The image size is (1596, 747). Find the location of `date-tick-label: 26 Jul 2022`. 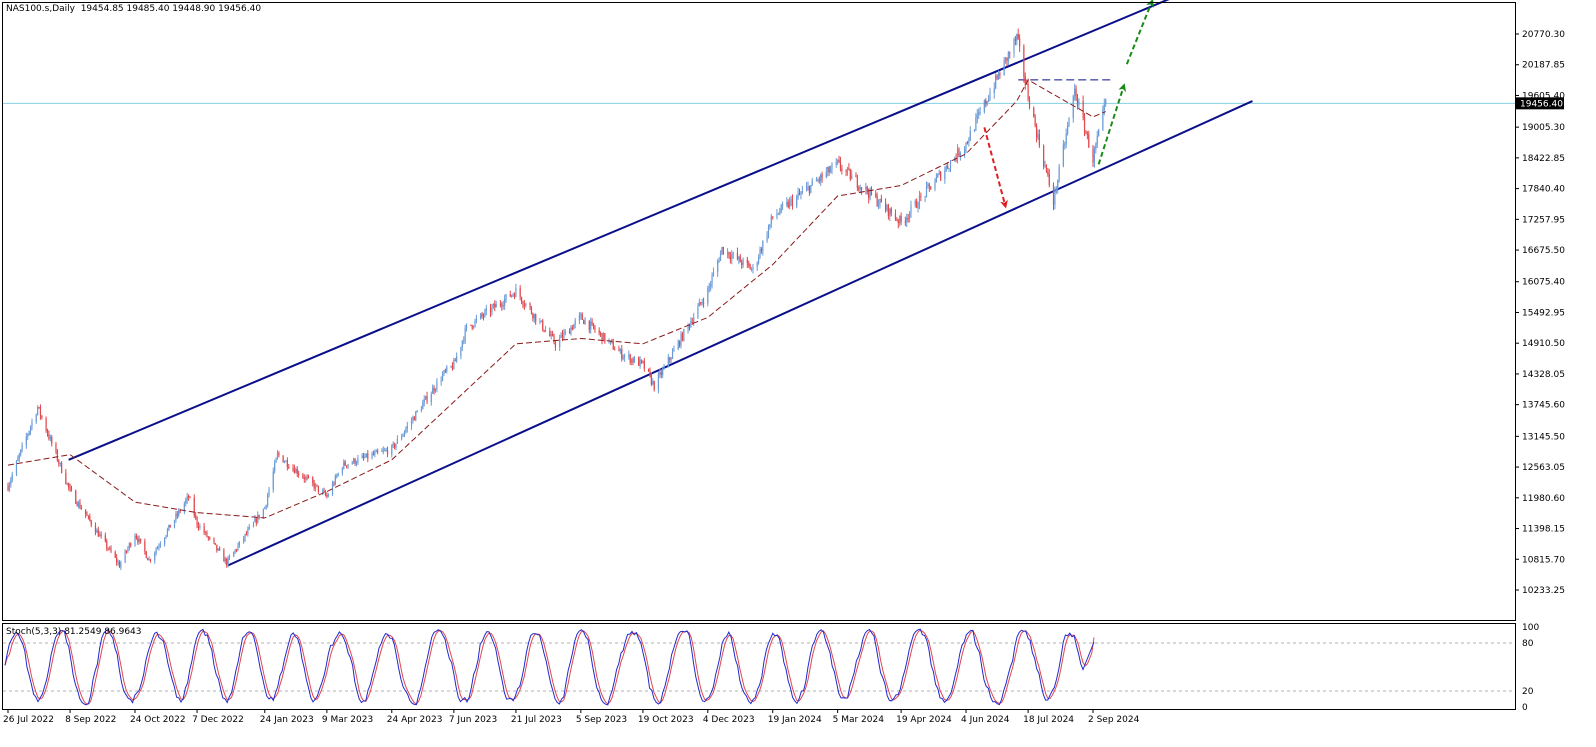

date-tick-label: 26 Jul 2022 is located at coordinates (28, 720).